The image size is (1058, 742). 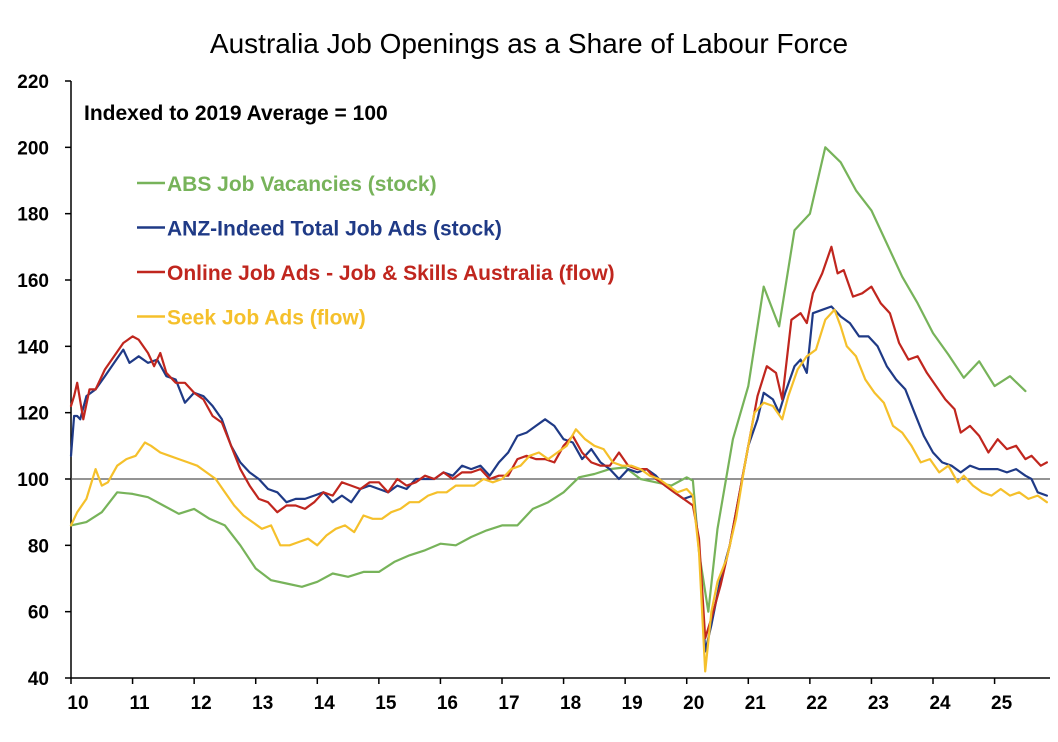 What do you see at coordinates (878, 703) in the screenshot?
I see `x-tick-label: 23` at bounding box center [878, 703].